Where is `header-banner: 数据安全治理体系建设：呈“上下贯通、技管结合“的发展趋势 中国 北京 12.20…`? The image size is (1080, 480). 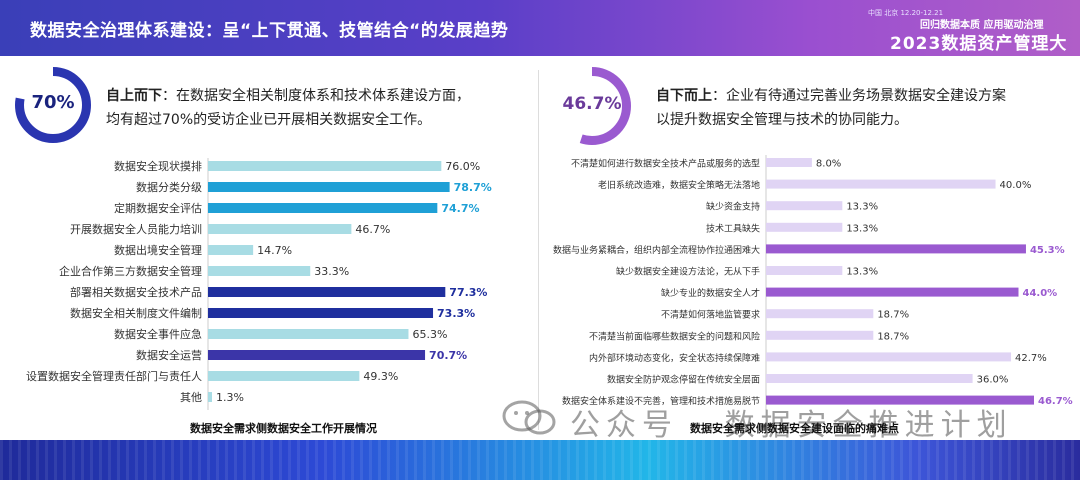
header-banner: 数据安全治理体系建设：呈“上下贯通、技管结合“的发展趋势 中国 北京 12.20… is located at coordinates (540, 28).